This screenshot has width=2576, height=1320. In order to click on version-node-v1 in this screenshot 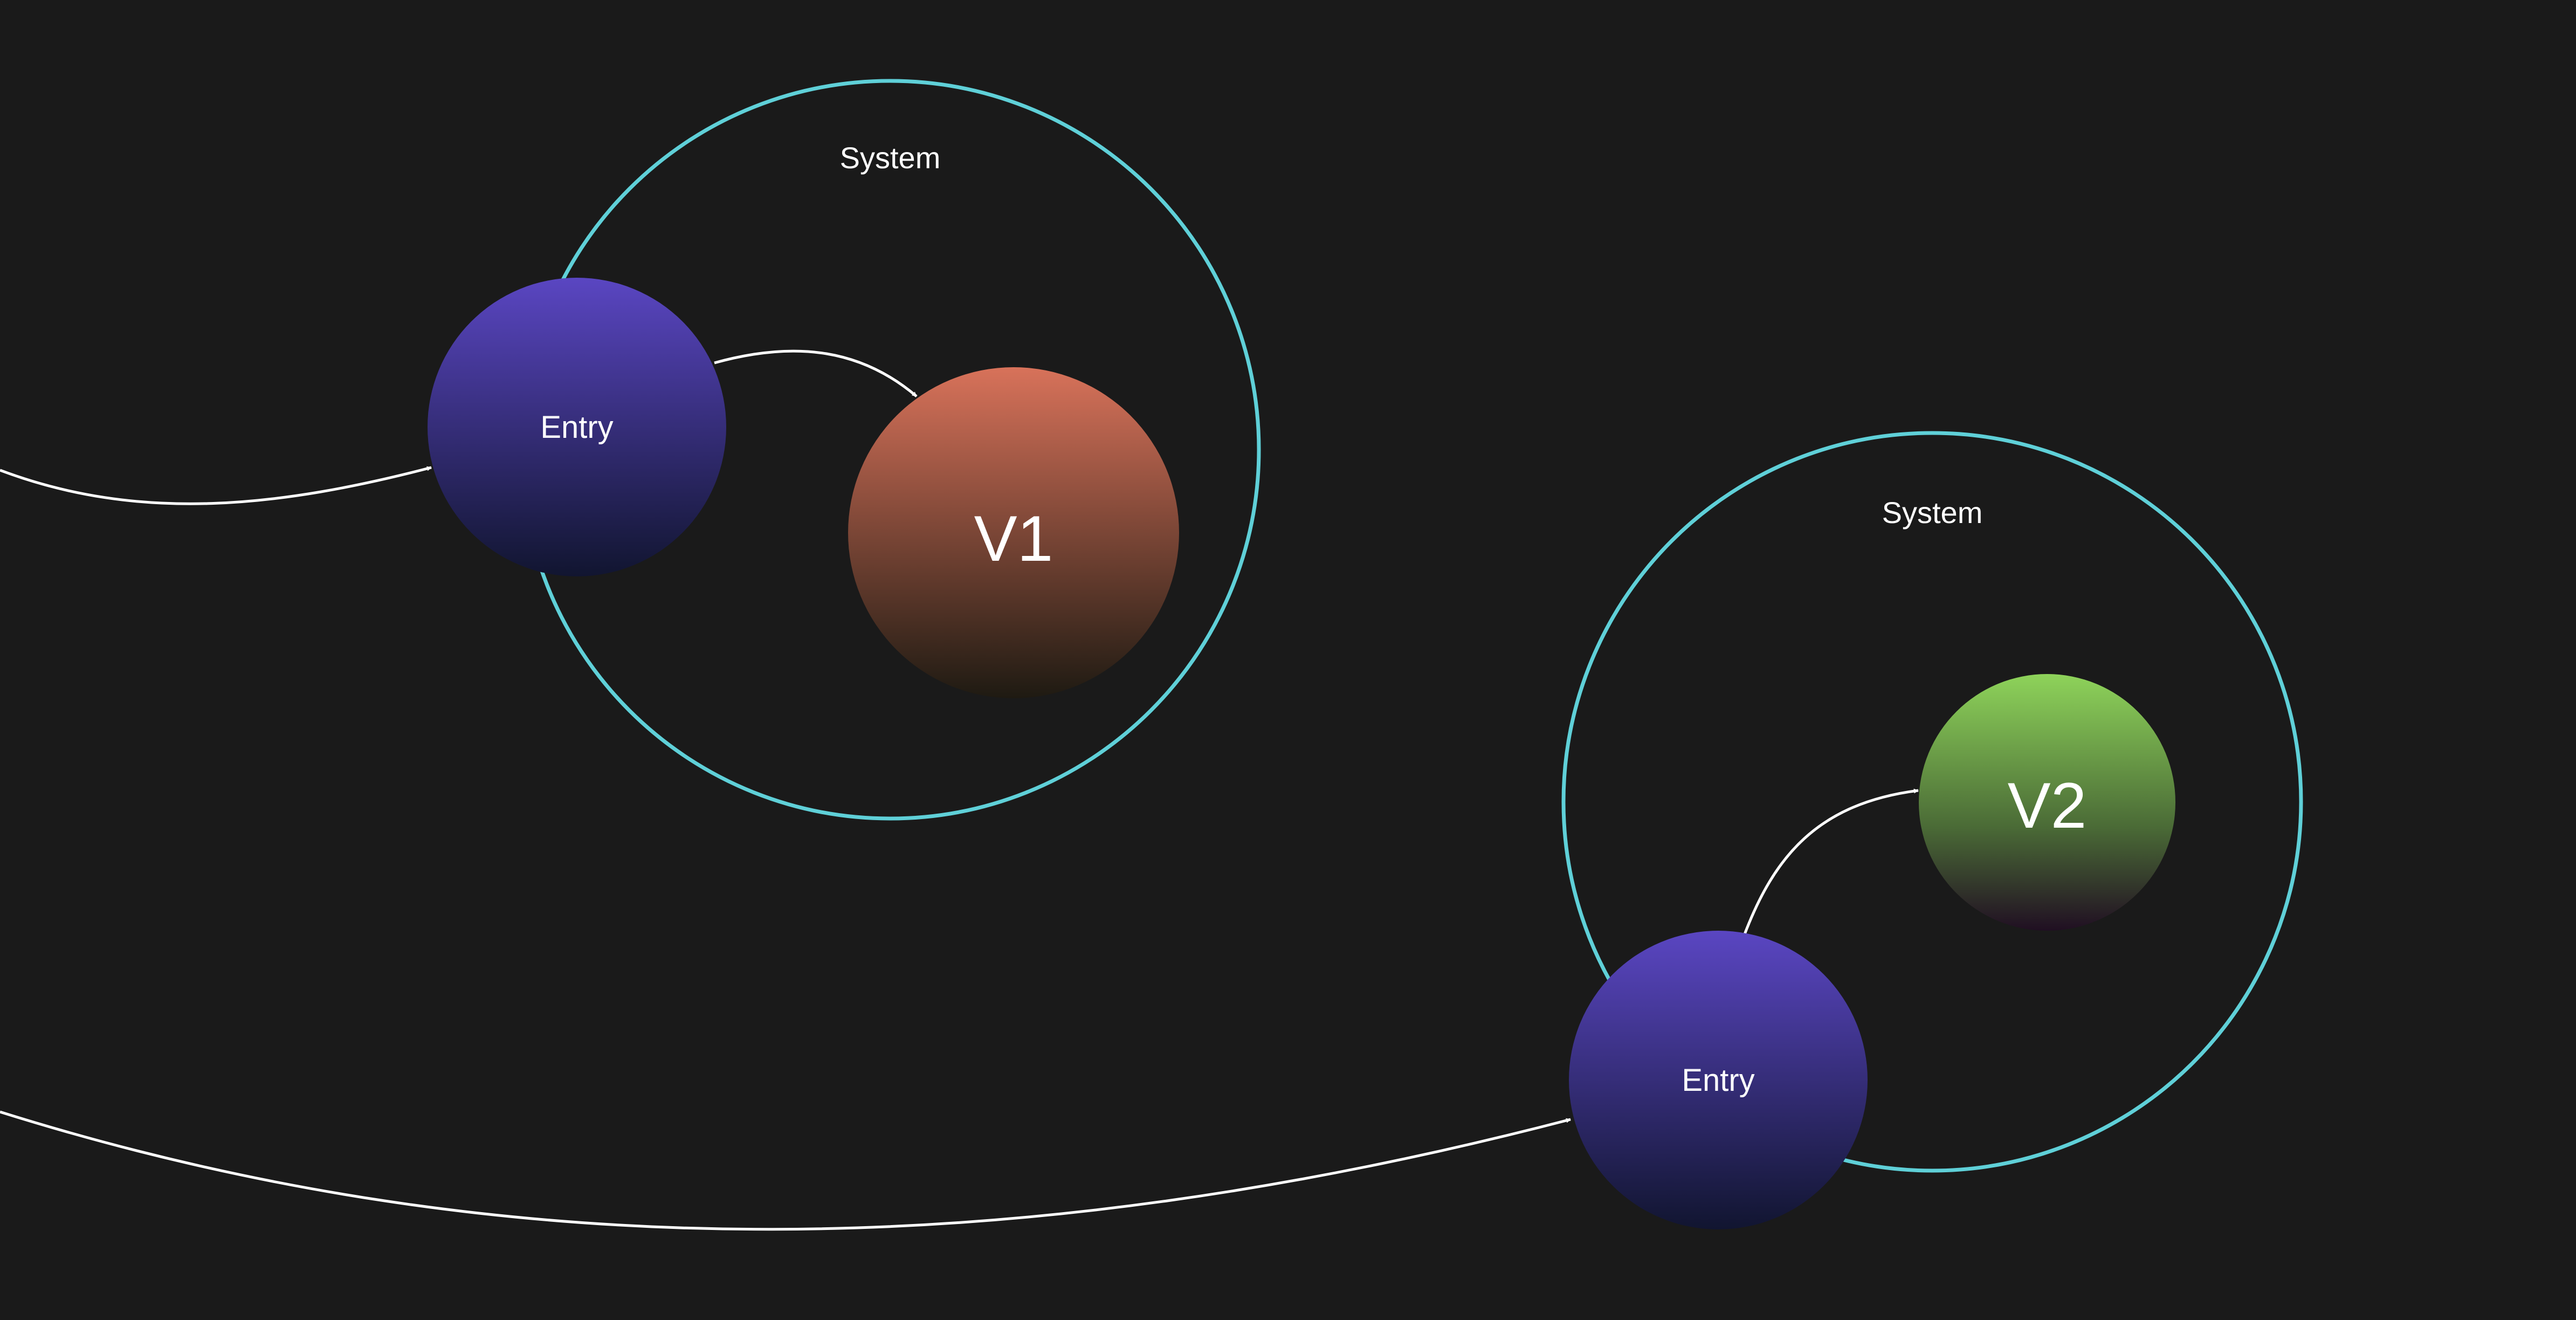, I will do `click(1013, 532)`.